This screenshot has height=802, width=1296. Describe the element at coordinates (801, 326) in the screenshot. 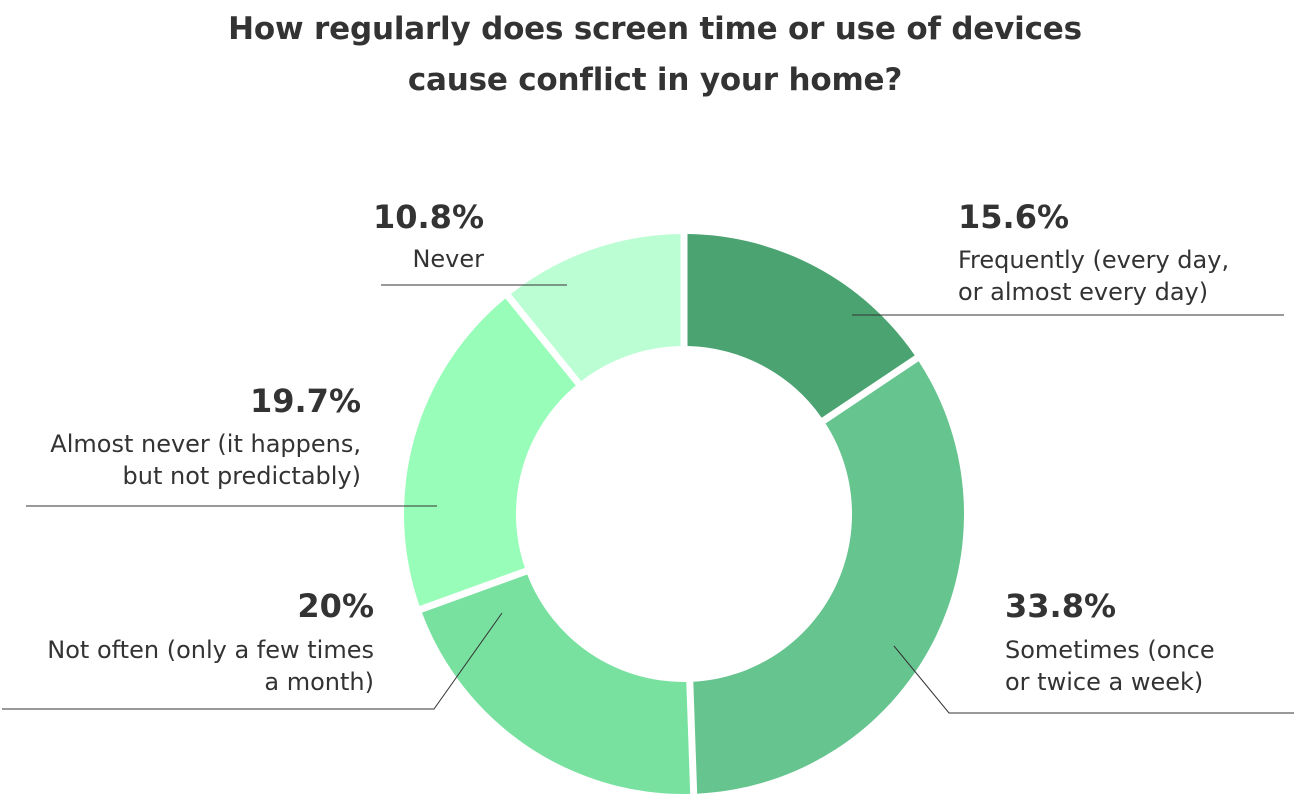

I see `slice-frequently` at that location.